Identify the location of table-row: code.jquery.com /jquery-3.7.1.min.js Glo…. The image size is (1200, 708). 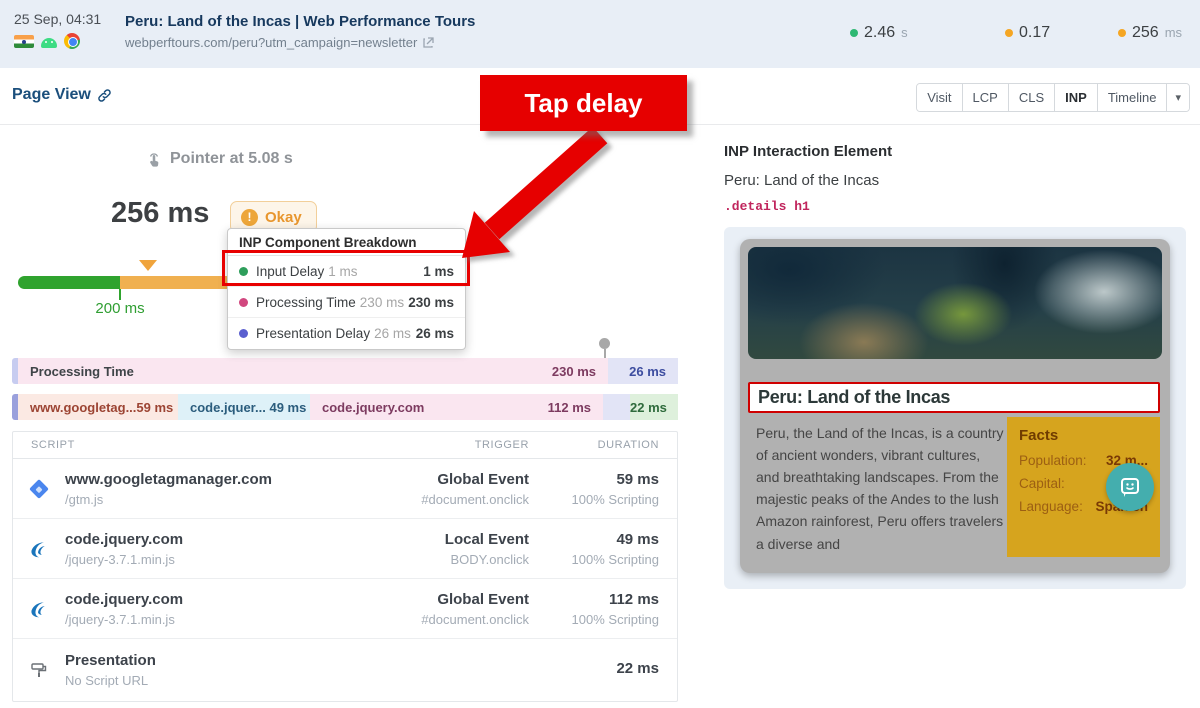
(345, 609).